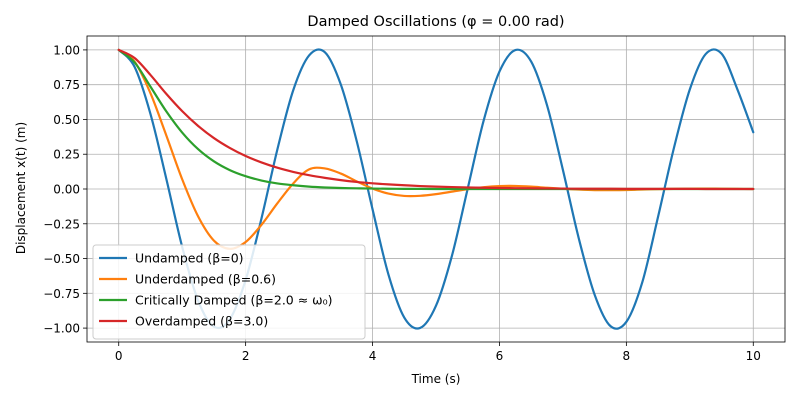 The width and height of the screenshot is (800, 400). What do you see at coordinates (61, 259) in the screenshot?
I see `y-tick-label: −0.50` at bounding box center [61, 259].